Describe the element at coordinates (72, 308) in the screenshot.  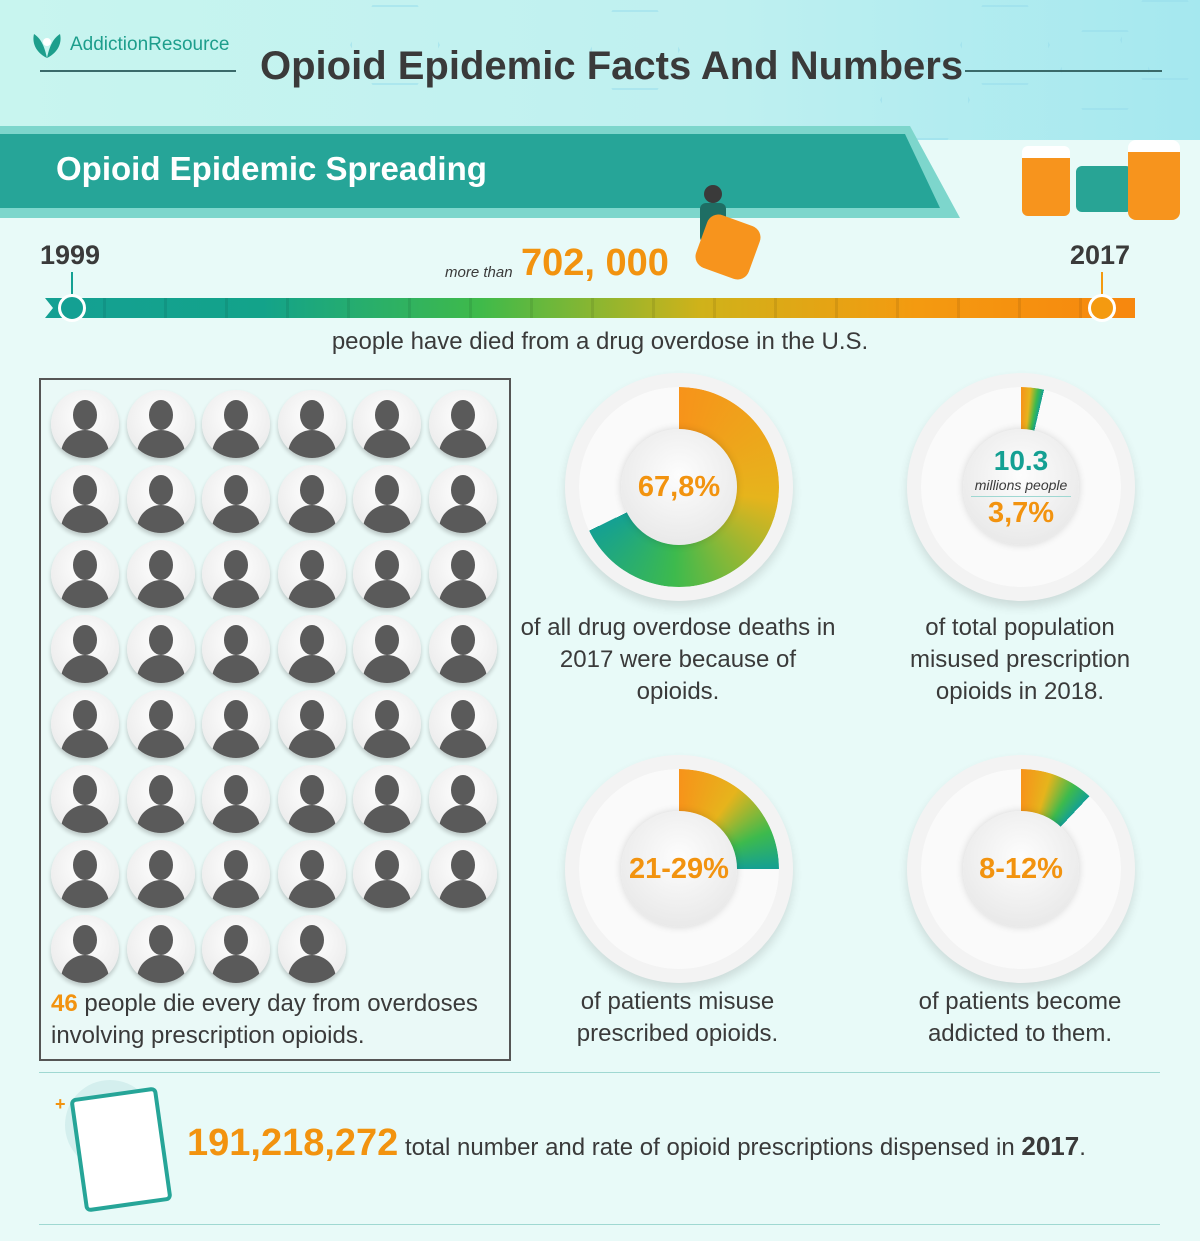
I see `timeline-start-marker` at that location.